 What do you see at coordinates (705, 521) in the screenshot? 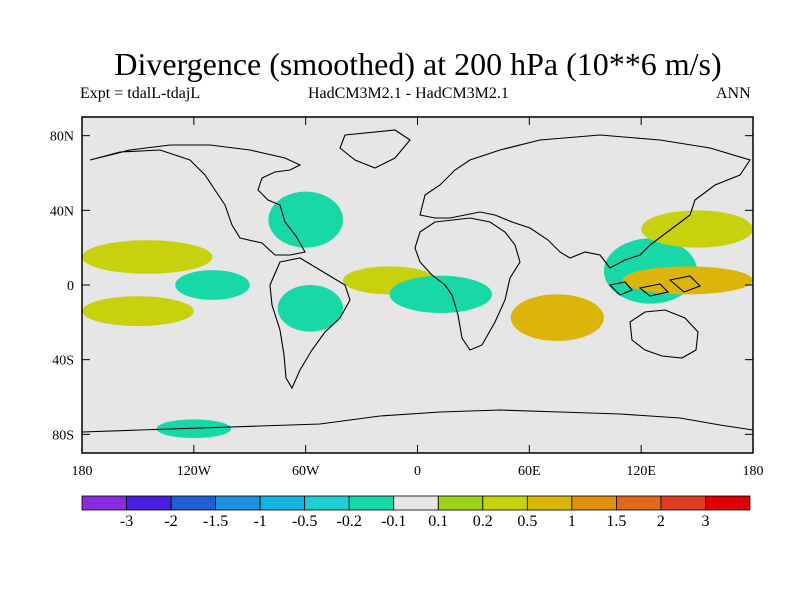
I see `colorbar-level-label: 3` at bounding box center [705, 521].